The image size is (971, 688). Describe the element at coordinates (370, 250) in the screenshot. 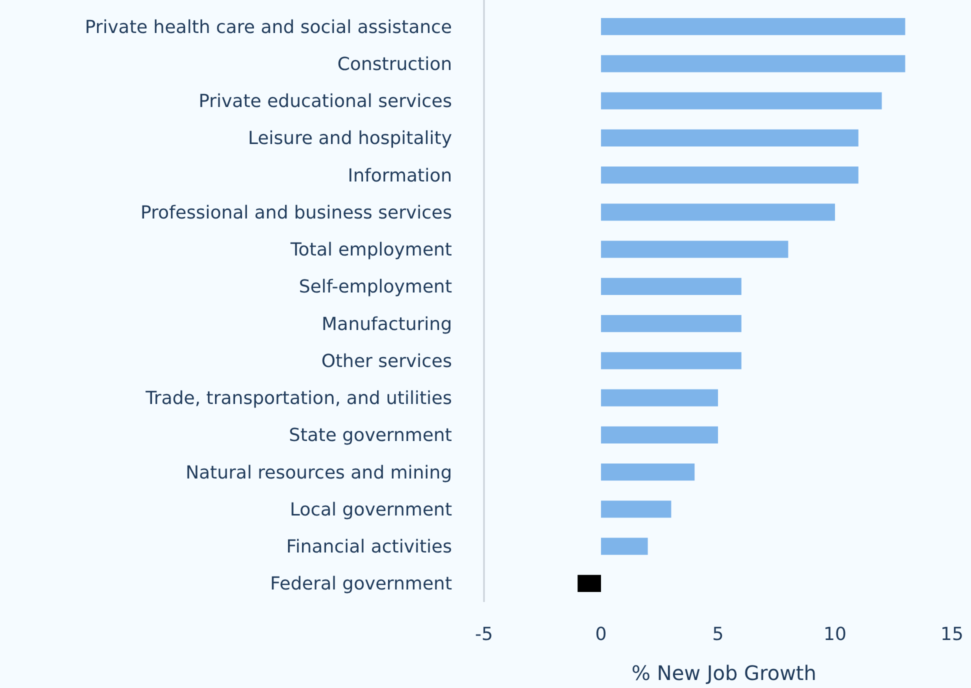

I see `y-tick-label: Total employment` at that location.